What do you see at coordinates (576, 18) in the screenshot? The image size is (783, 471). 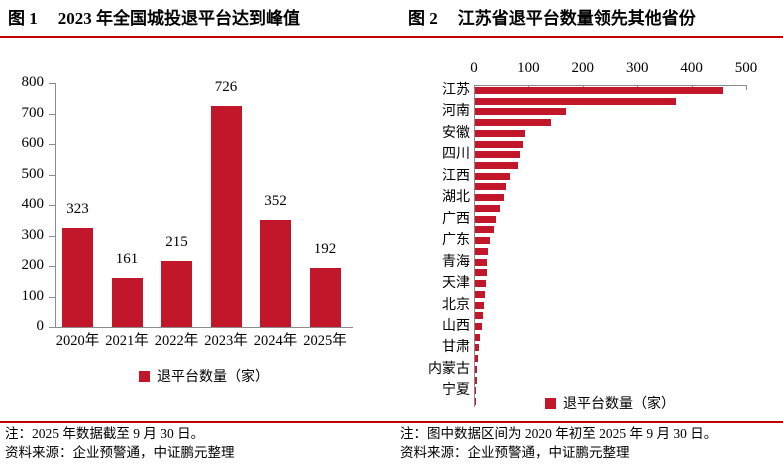 I see `figure2-heading: 江苏省退平台数量领先其他省份` at bounding box center [576, 18].